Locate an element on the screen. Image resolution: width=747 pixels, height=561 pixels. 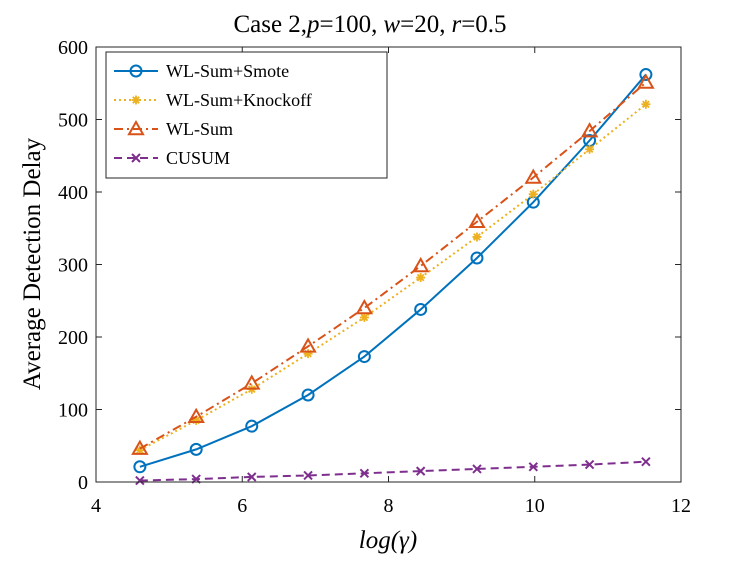
y-tick-label: 0 is located at coordinates (83, 483).